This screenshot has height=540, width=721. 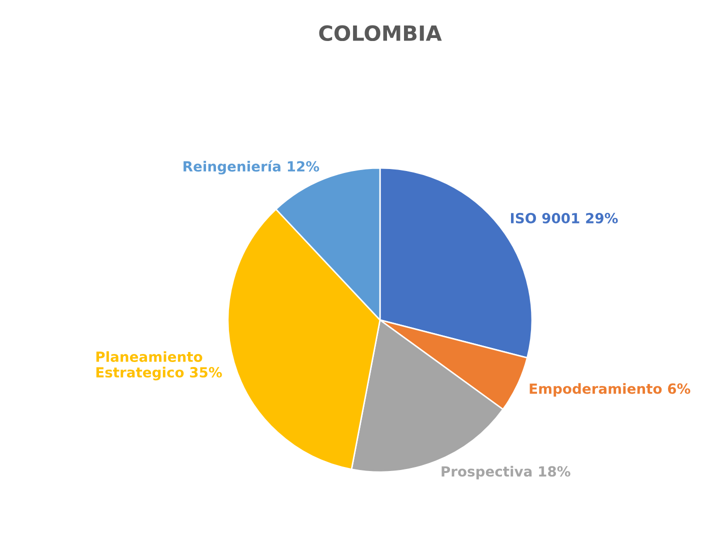 I want to click on slice-label: Empoderamiento 6%, so click(x=610, y=390).